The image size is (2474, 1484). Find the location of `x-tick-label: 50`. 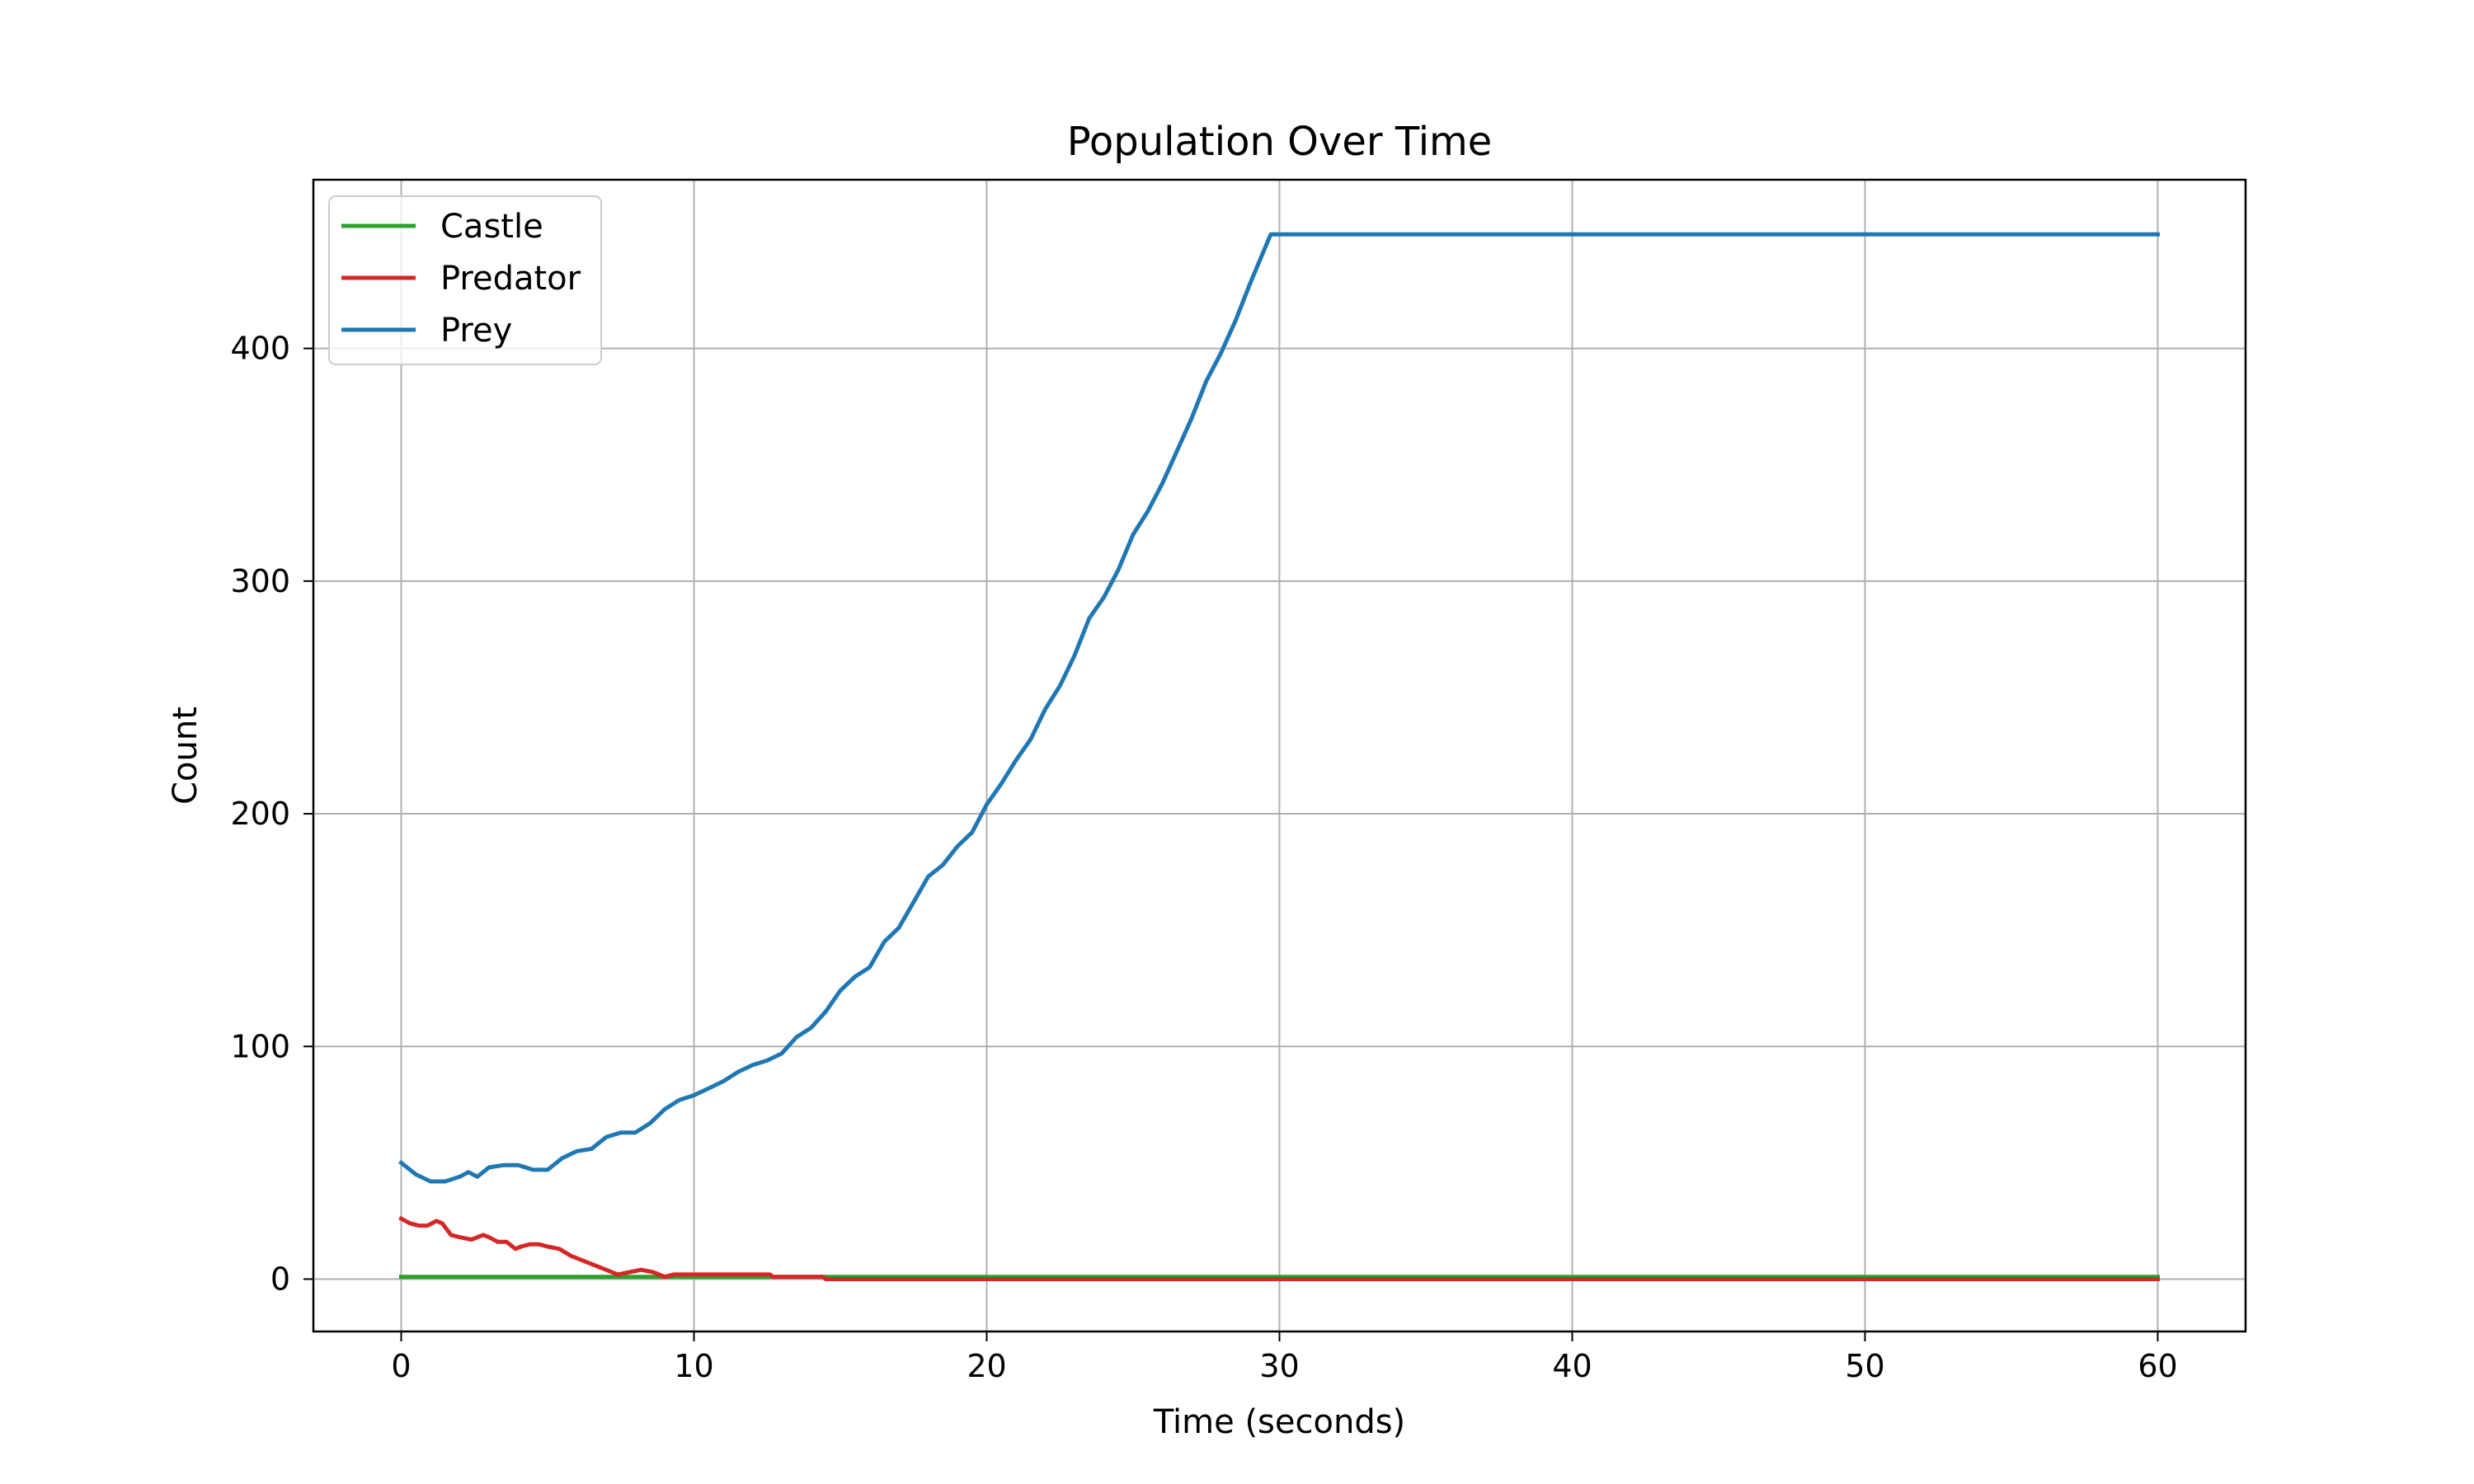

x-tick-label: 50 is located at coordinates (1864, 1366).